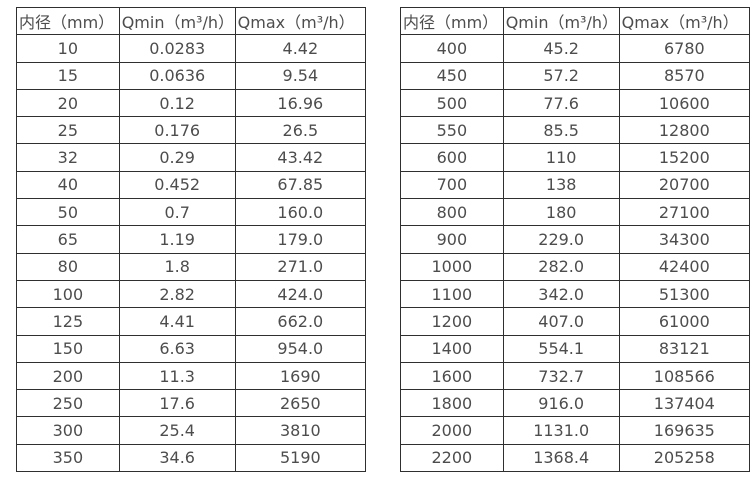 This screenshot has width=750, height=483. What do you see at coordinates (561, 321) in the screenshot?
I see `table-cell: 407.0` at bounding box center [561, 321].